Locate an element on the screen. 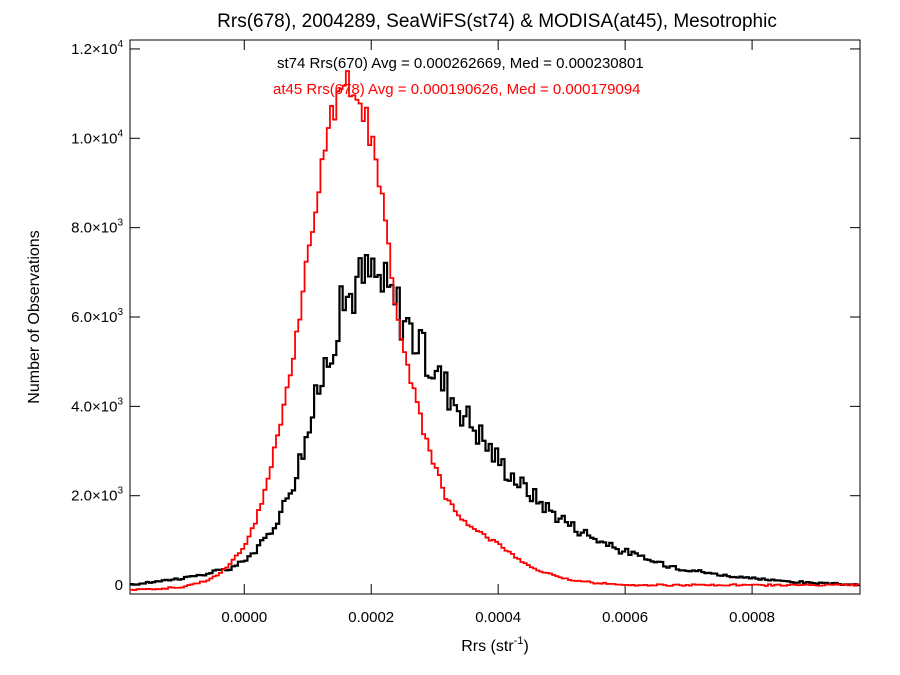 This screenshot has height=675, width=900. y-tick-mantissa: 4.0×10 is located at coordinates (94, 406).